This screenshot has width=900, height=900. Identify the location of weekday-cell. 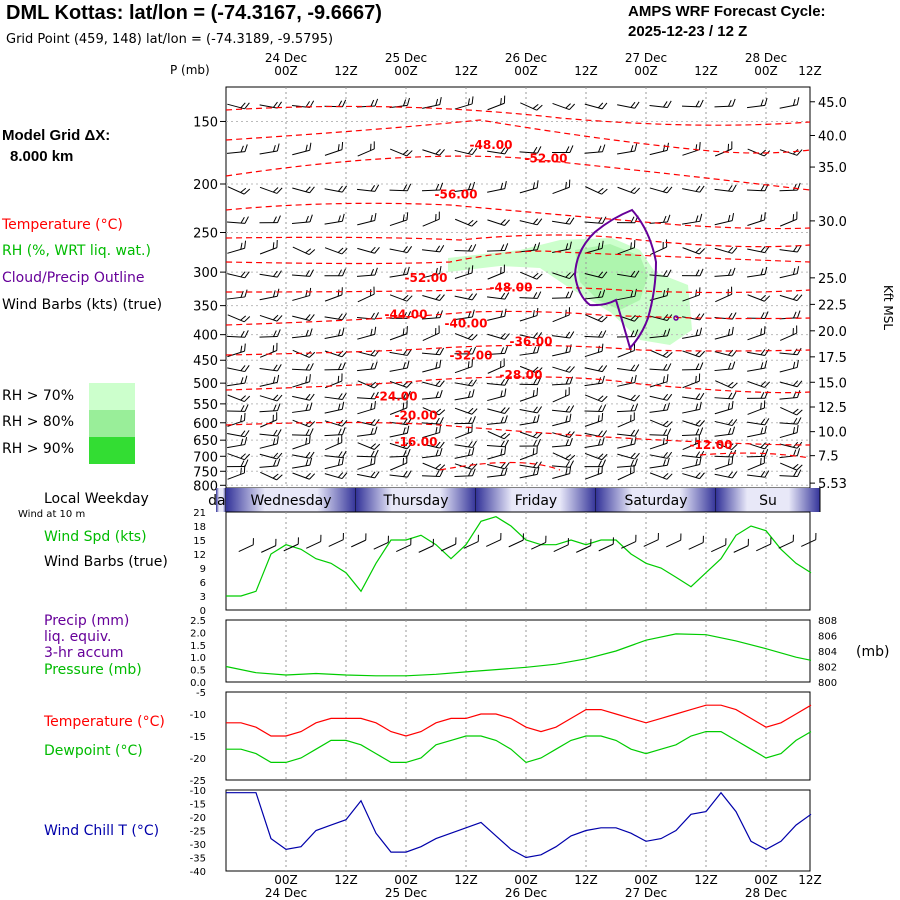
(221, 500).